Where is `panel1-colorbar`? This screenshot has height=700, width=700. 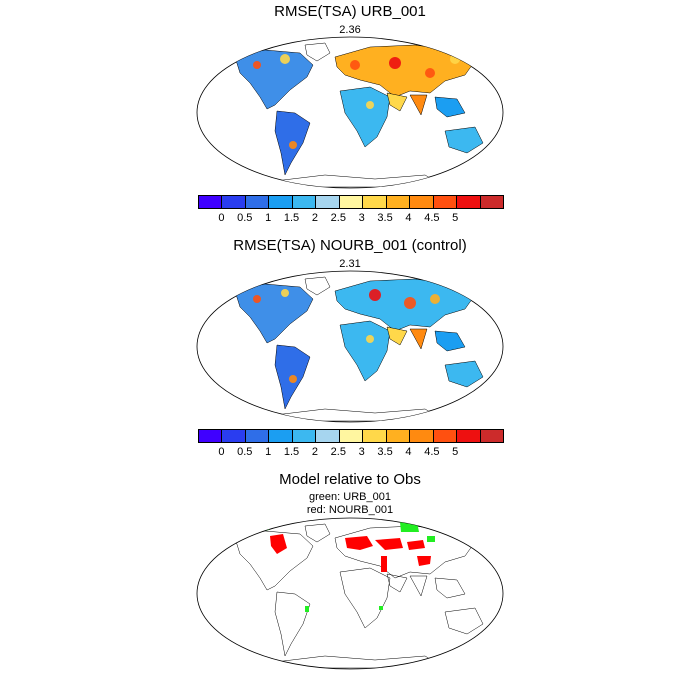
panel1-colorbar is located at coordinates (351, 202).